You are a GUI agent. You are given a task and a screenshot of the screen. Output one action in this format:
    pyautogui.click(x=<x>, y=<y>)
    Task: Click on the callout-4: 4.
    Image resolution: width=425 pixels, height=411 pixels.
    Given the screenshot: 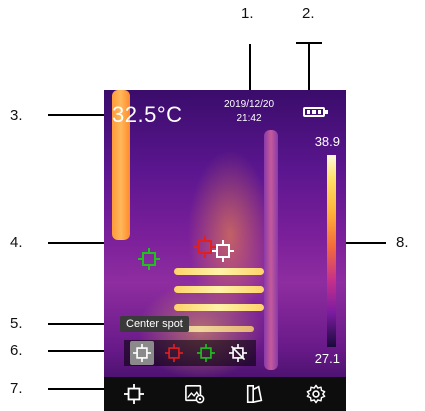 What is the action you would take?
    pyautogui.click(x=16, y=242)
    